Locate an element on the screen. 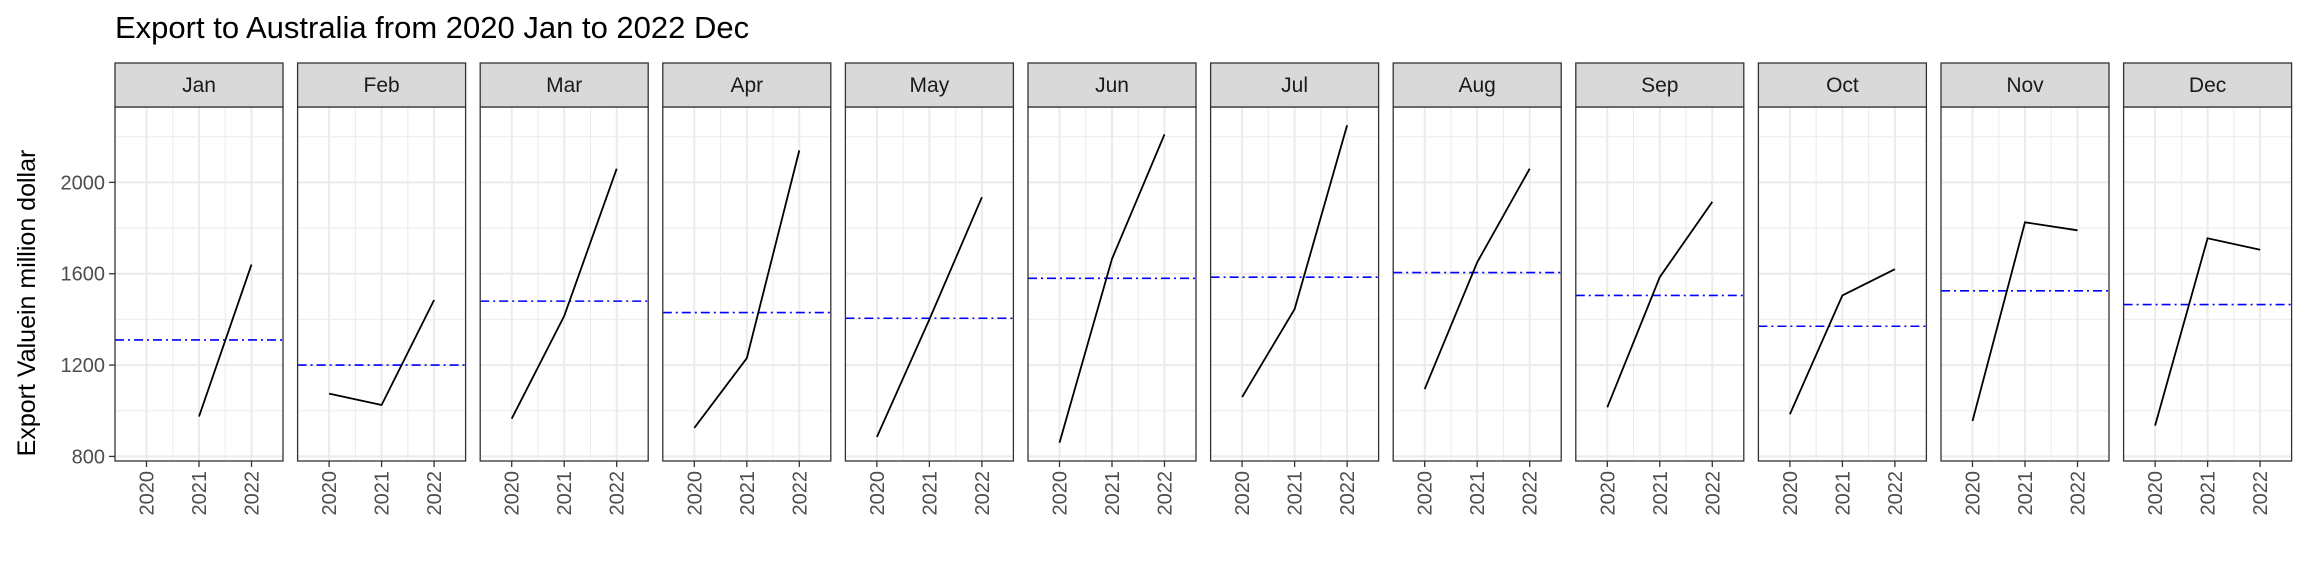 This screenshot has height=576, width=2304. panel-dec: Dec 2020 2021 2022 is located at coordinates (2207, 289).